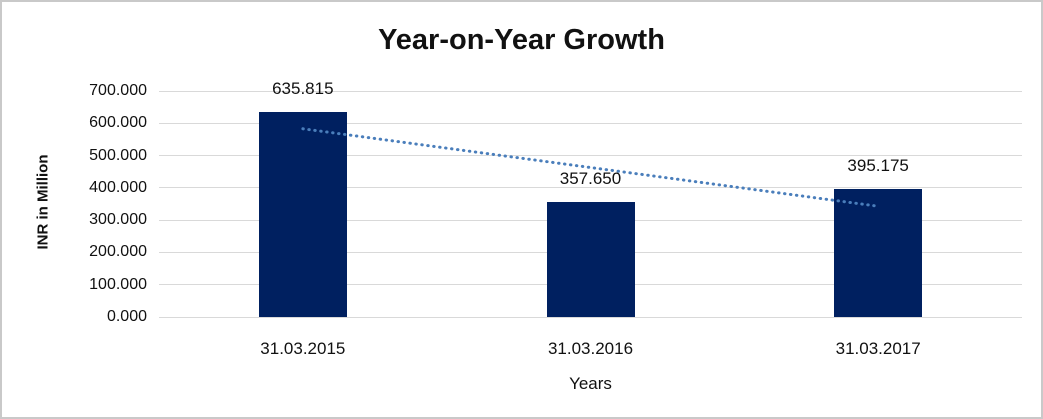 Image resolution: width=1043 pixels, height=419 pixels. Describe the element at coordinates (118, 123) in the screenshot. I see `y-tick-label: 600.000` at that location.